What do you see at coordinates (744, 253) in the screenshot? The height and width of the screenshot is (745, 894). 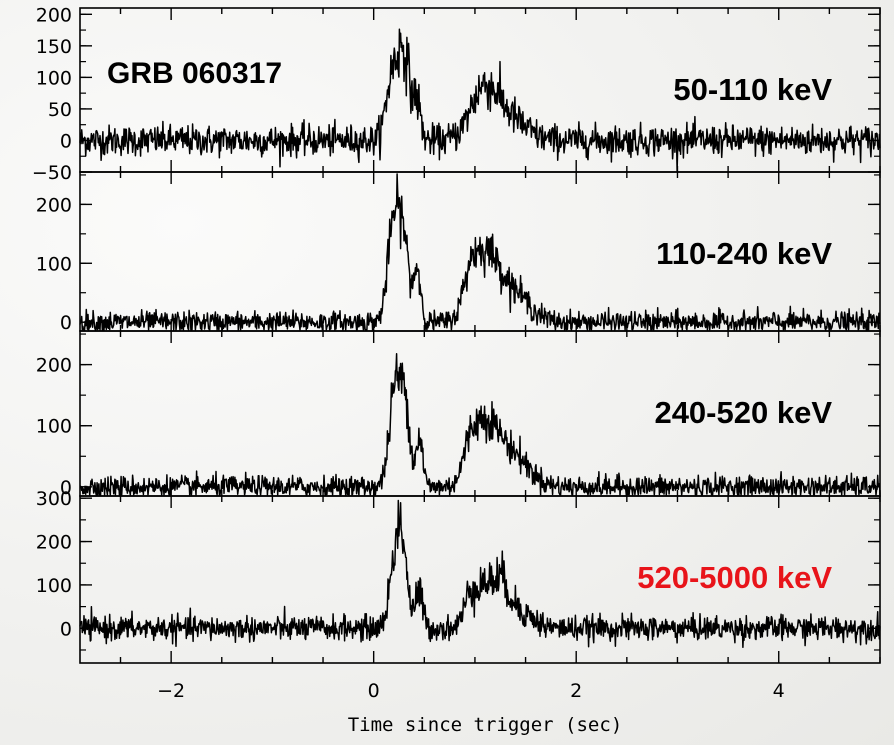 I see `band-label-1: 110-240 keV` at bounding box center [744, 253].